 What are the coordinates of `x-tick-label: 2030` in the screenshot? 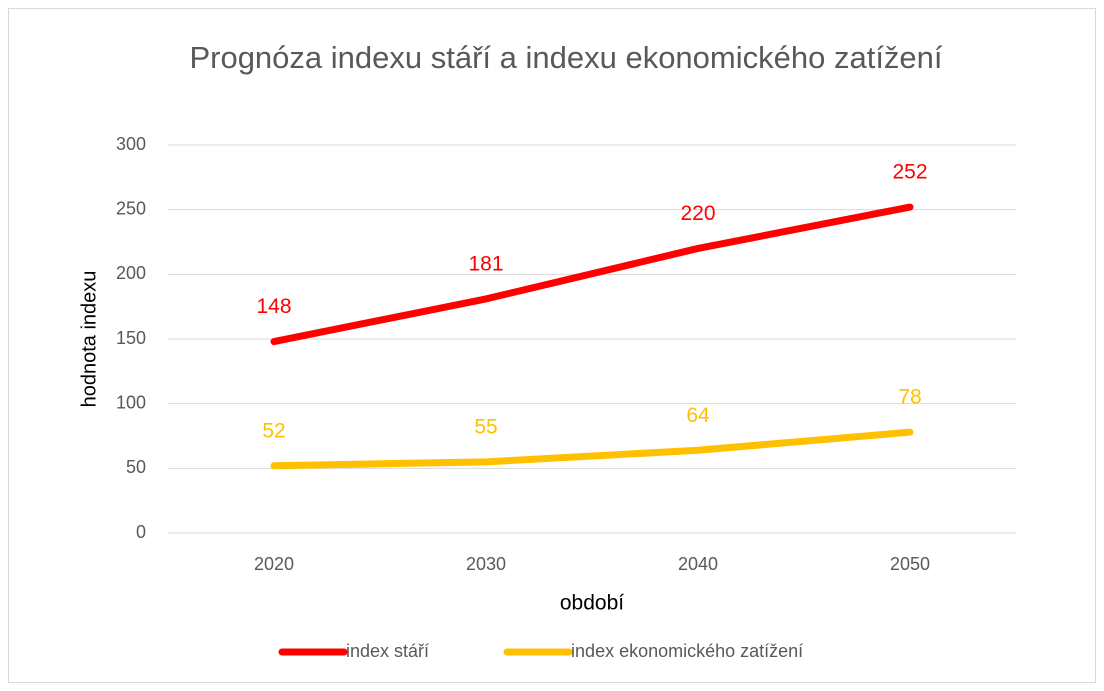 It's located at (486, 564).